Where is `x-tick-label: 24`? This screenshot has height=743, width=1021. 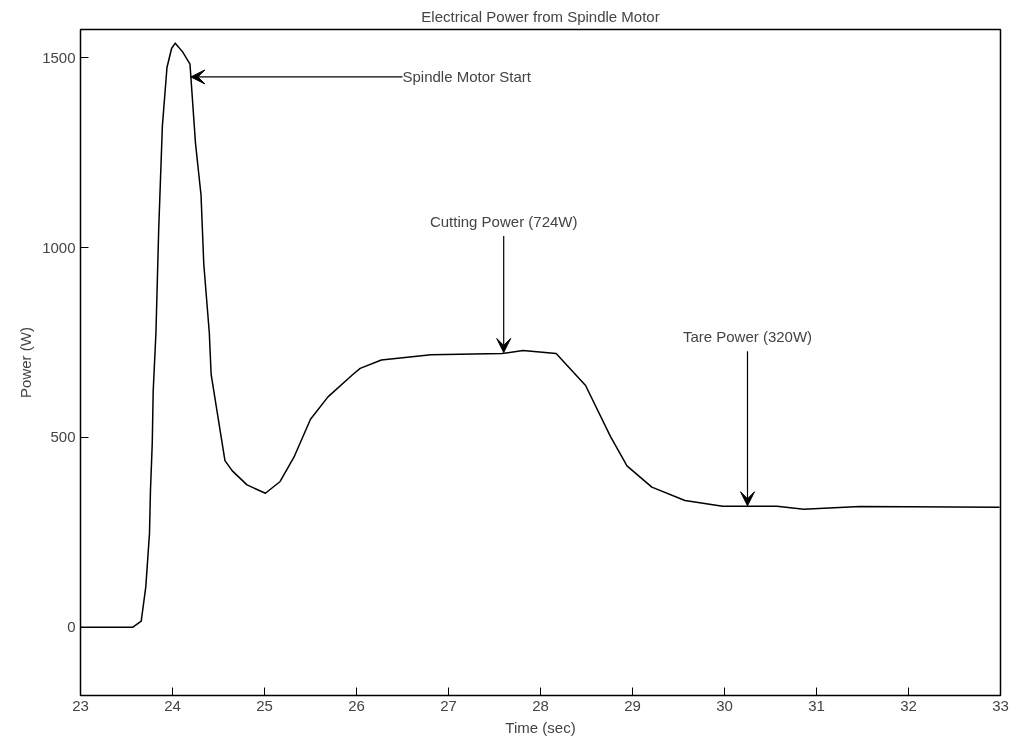 x-tick-label: 24 is located at coordinates (172, 705).